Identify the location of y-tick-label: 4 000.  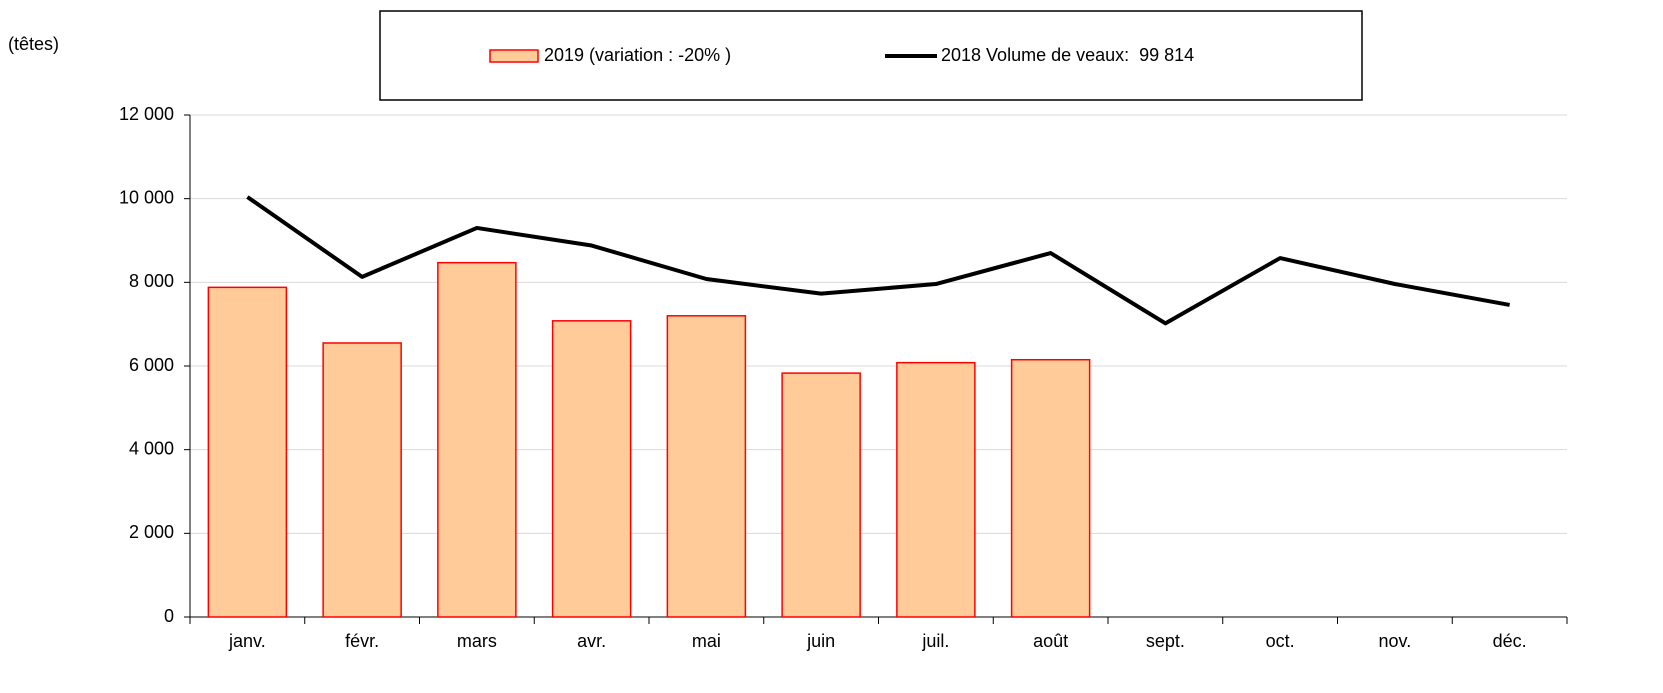
(151, 448).